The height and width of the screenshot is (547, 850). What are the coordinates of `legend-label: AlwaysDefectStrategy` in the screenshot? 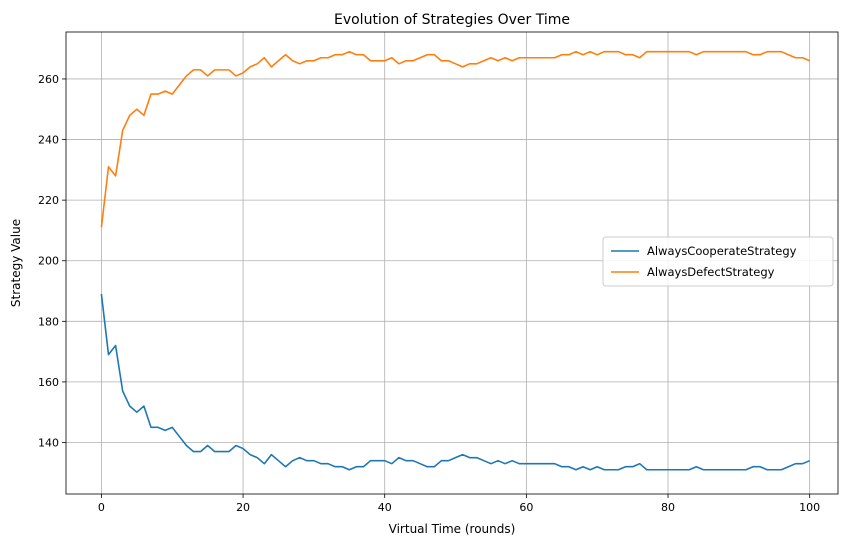 It's located at (711, 272).